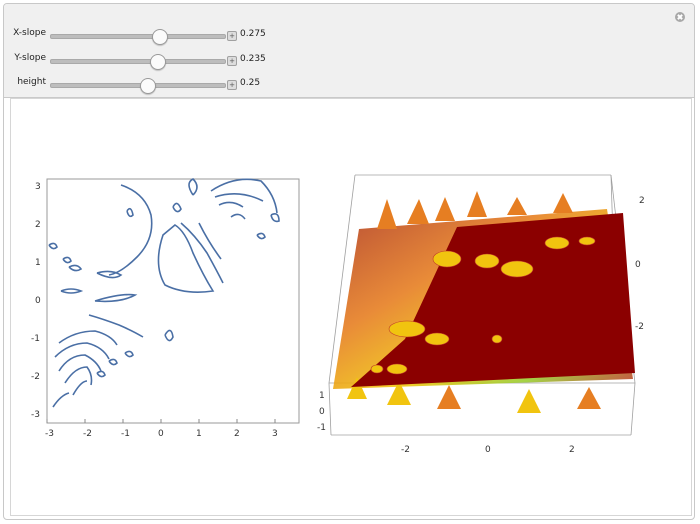 The height and width of the screenshot is (524, 700). What do you see at coordinates (232, 61) in the screenshot?
I see `y-slope-expand-button: +` at bounding box center [232, 61].